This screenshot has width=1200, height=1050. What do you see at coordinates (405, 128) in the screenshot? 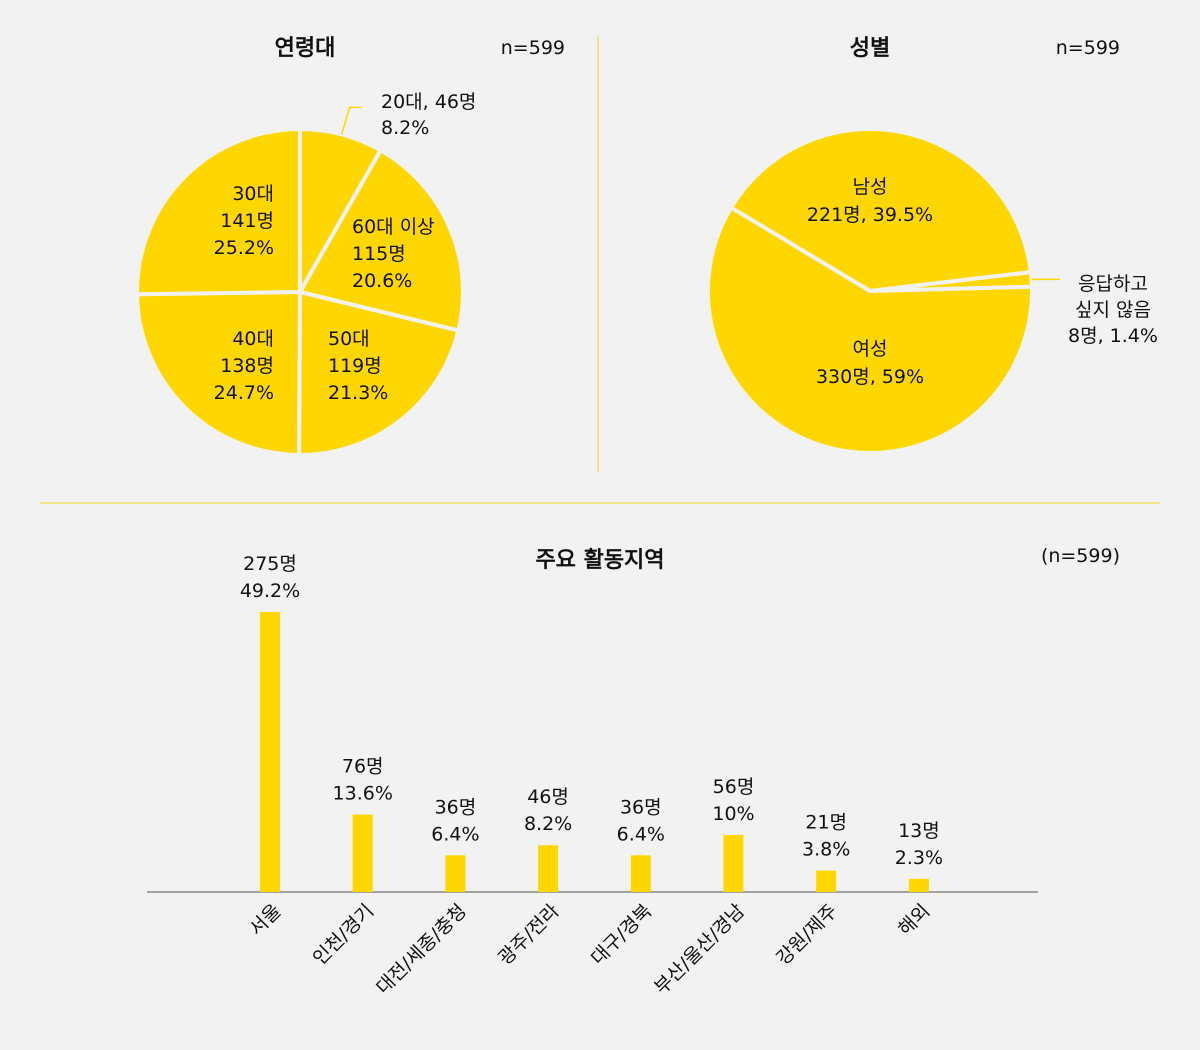
I see `age-label-slice-20s-line: 8.2%` at bounding box center [405, 128].